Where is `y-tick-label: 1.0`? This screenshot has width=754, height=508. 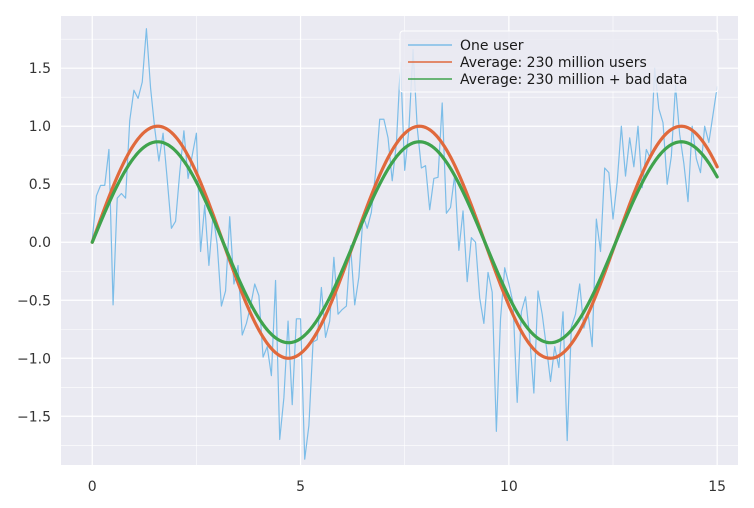
y-tick-label: 1.0 is located at coordinates (40, 127).